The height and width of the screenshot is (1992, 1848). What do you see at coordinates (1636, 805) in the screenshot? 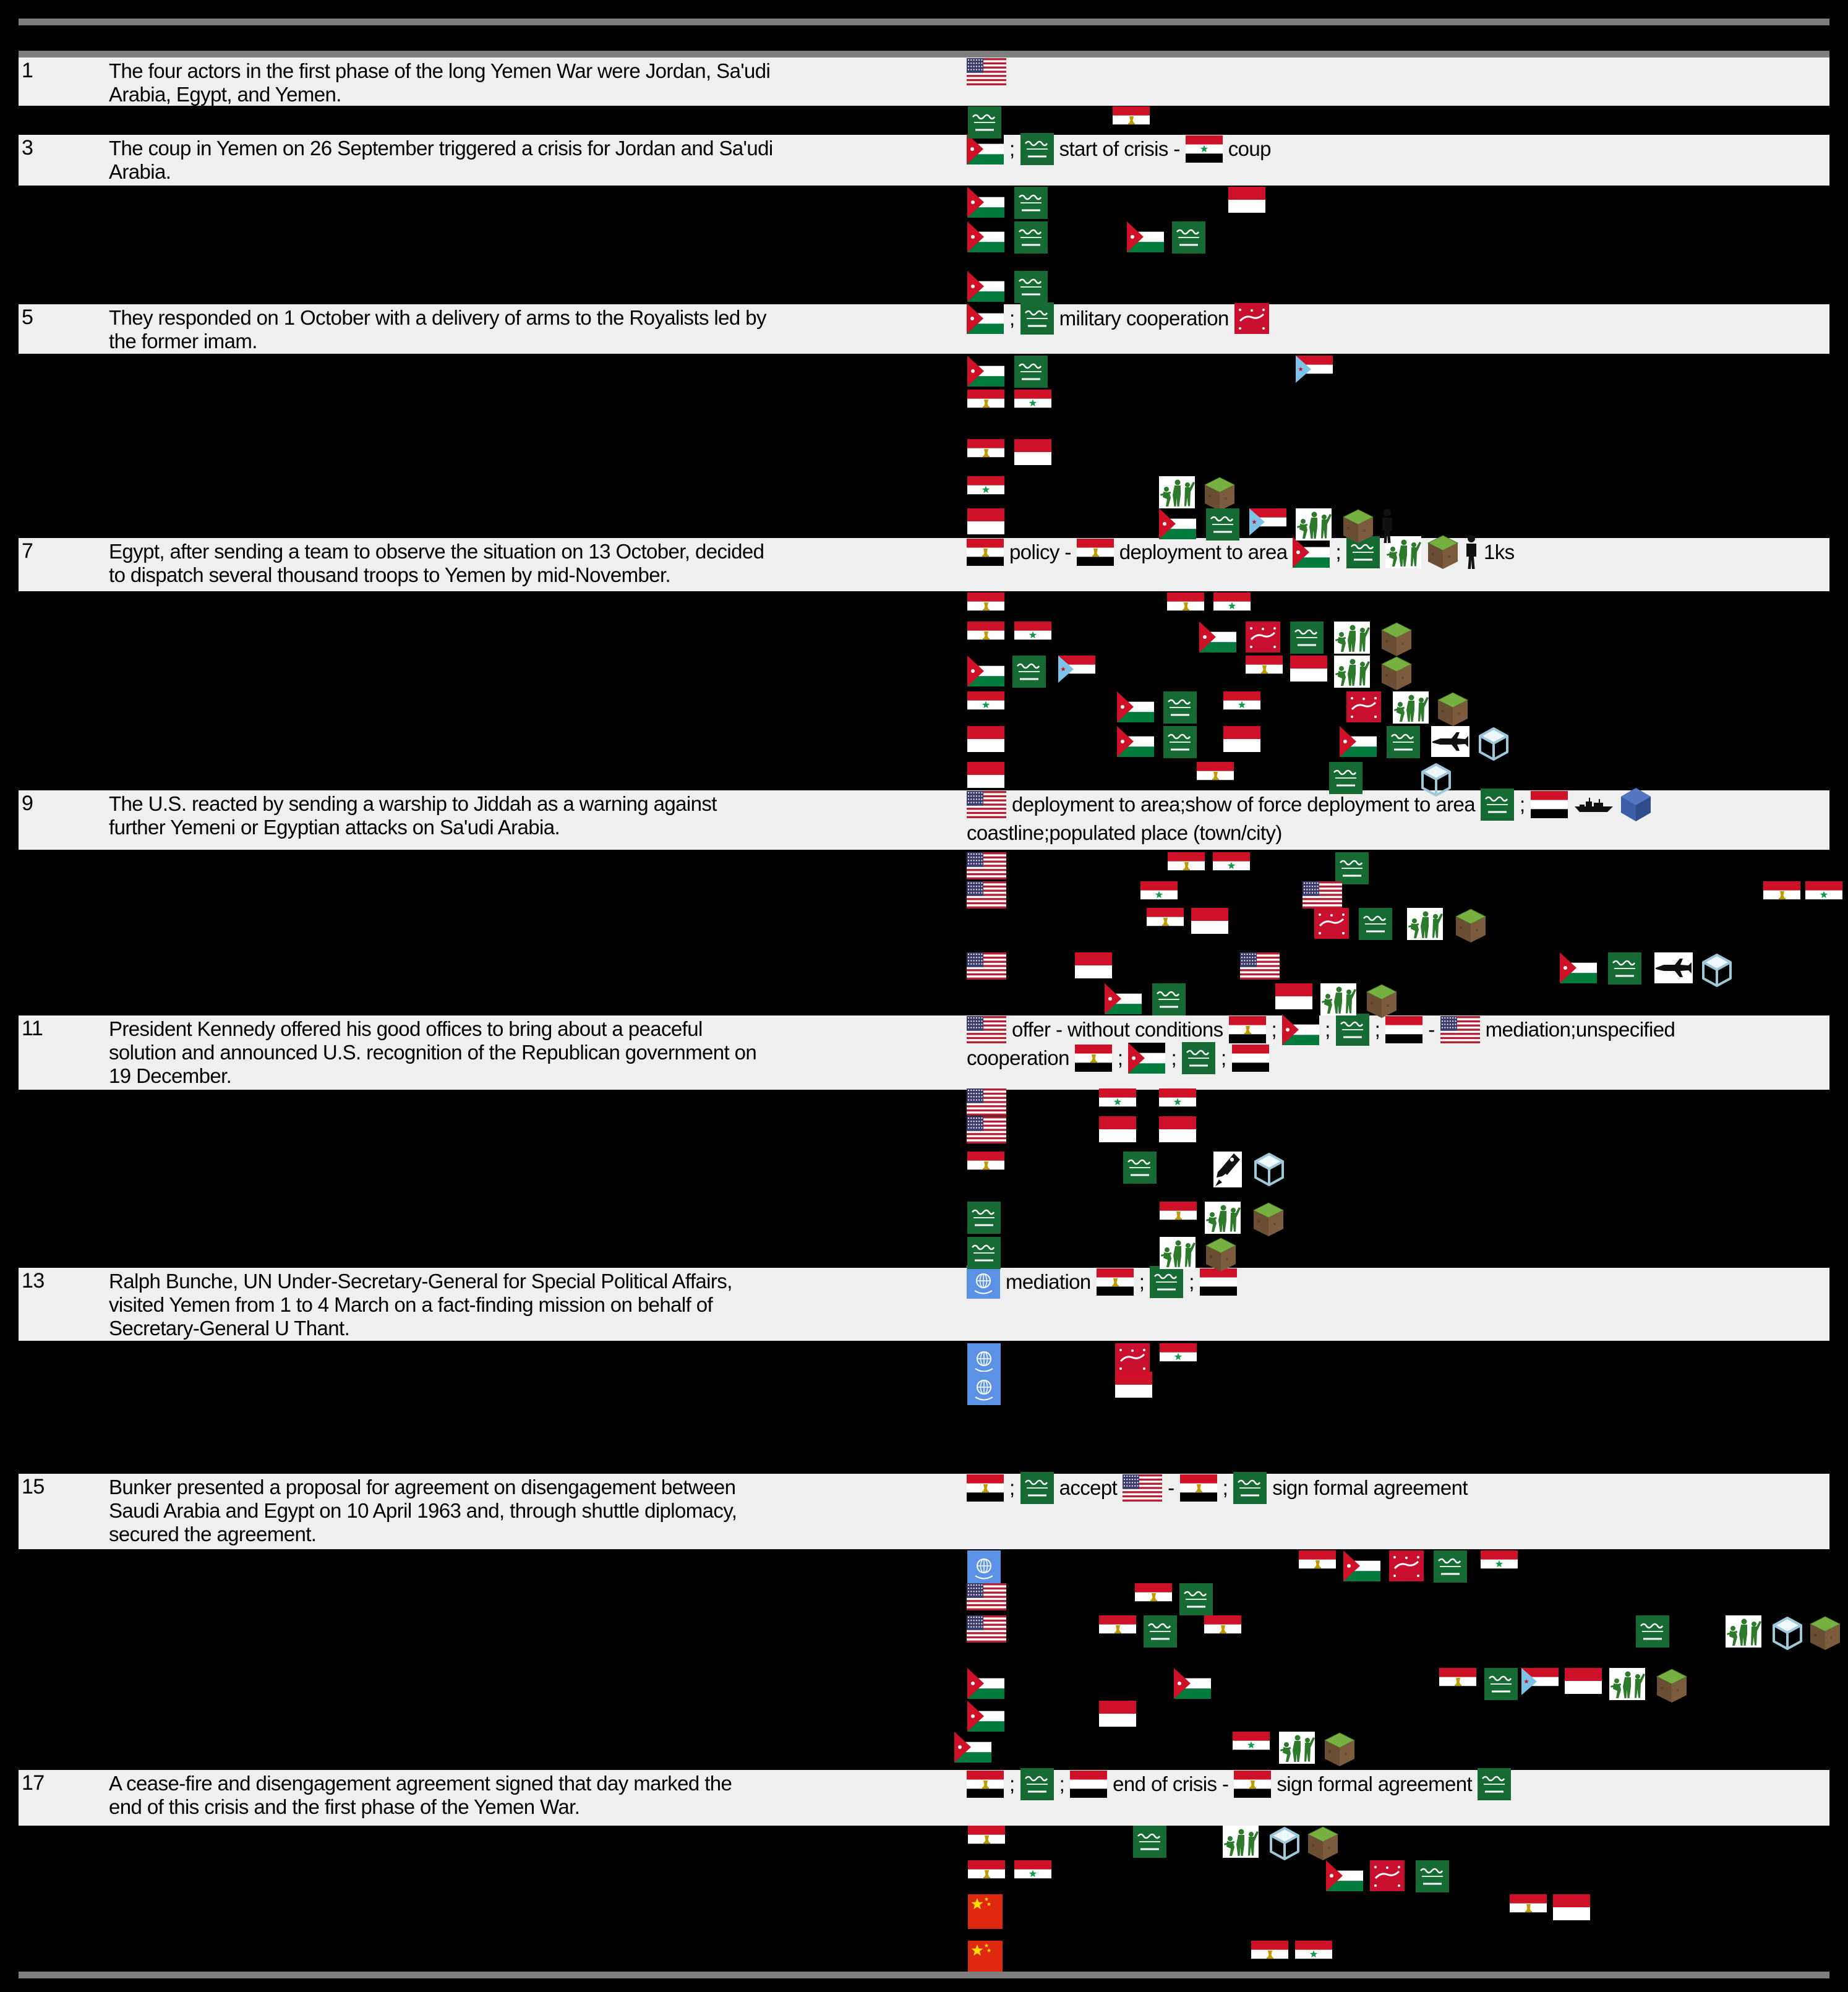
I see `blue-cube-icon` at bounding box center [1636, 805].